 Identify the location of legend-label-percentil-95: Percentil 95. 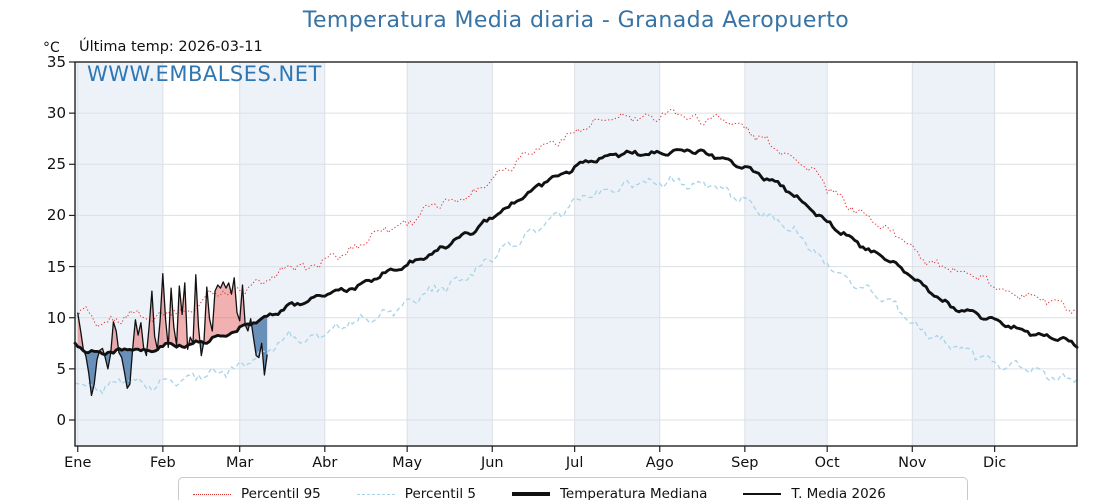
(281, 493).